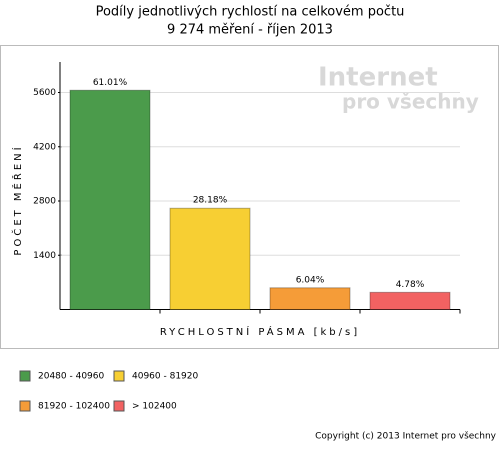  What do you see at coordinates (310, 280) in the screenshot?
I see `value-label: 6.04%` at bounding box center [310, 280].